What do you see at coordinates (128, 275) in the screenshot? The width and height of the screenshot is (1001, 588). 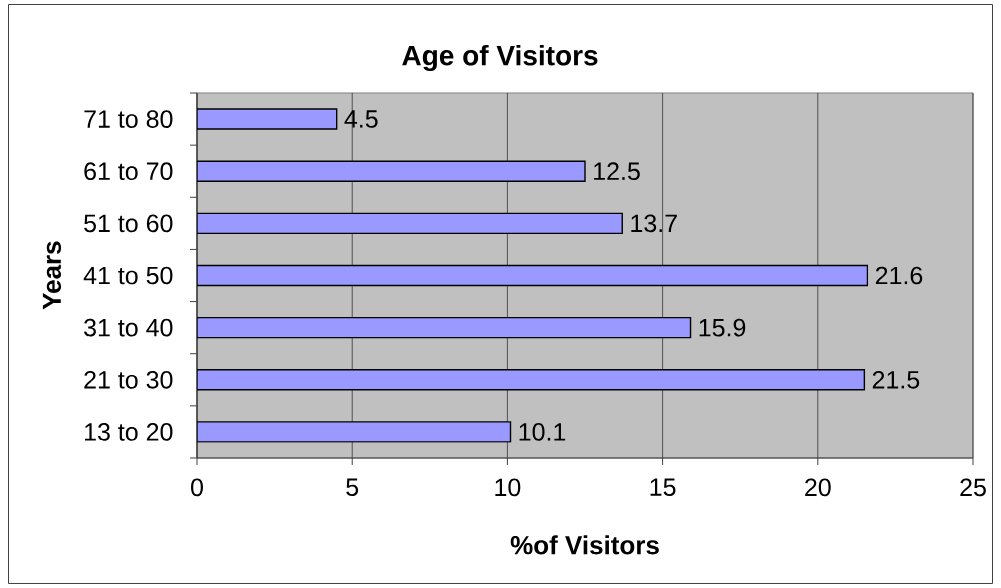 I see `y-tick-label: 41 to 50` at bounding box center [128, 275].